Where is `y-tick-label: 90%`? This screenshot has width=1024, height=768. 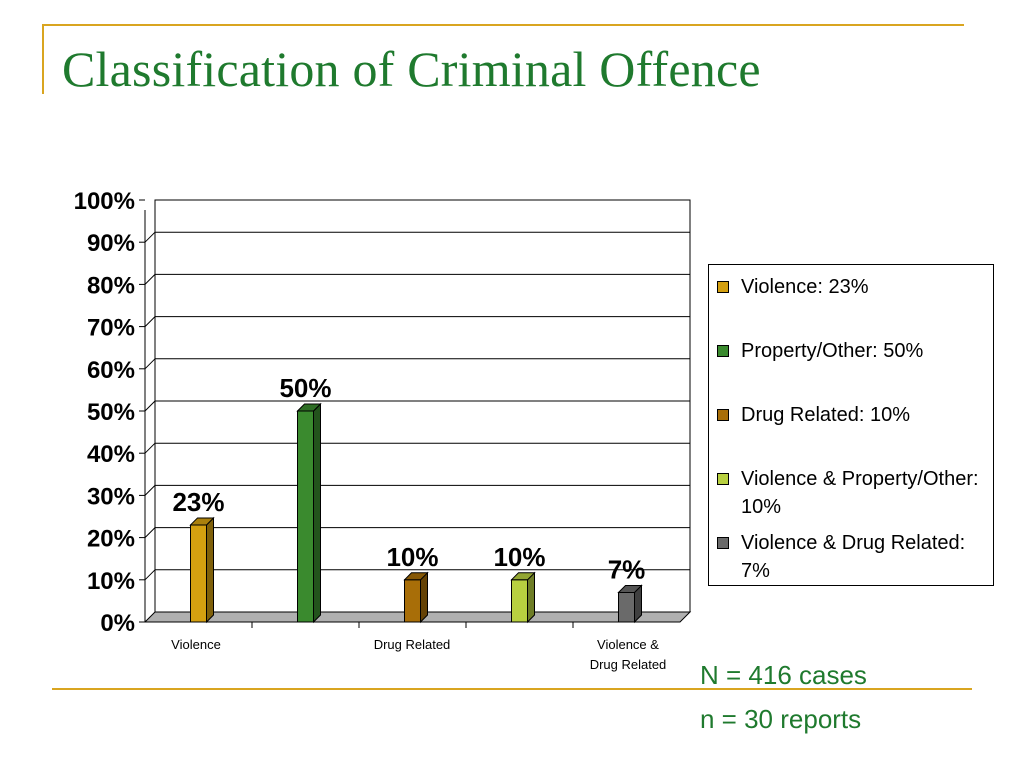
y-tick-label: 90% is located at coordinates (111, 243).